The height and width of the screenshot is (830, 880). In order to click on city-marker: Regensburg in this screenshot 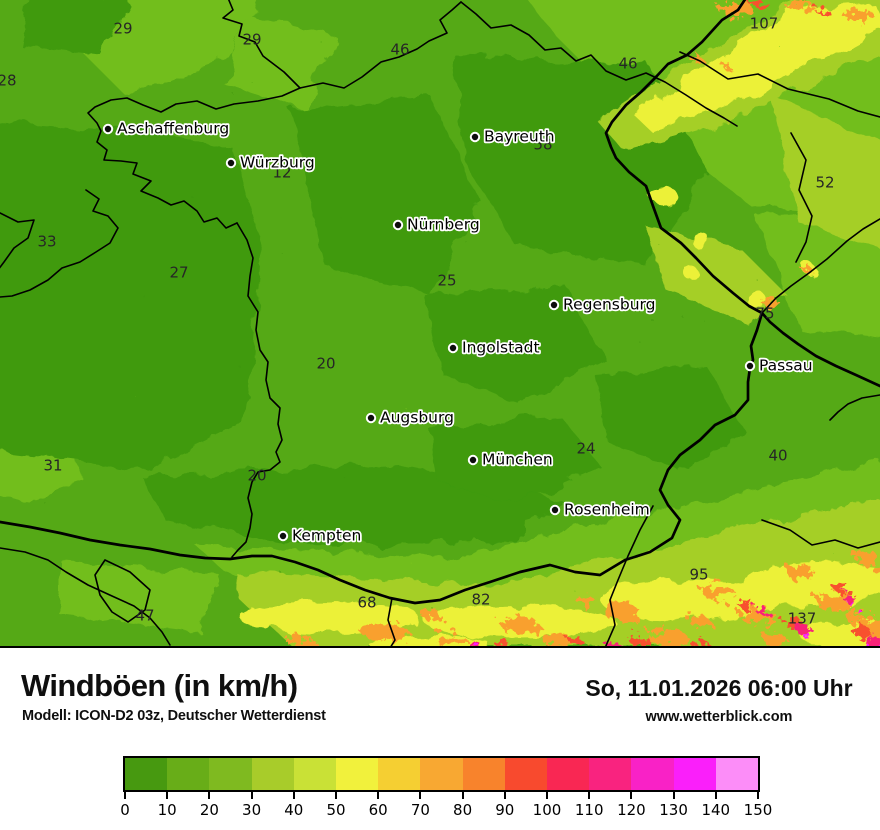, I will do `click(602, 304)`.